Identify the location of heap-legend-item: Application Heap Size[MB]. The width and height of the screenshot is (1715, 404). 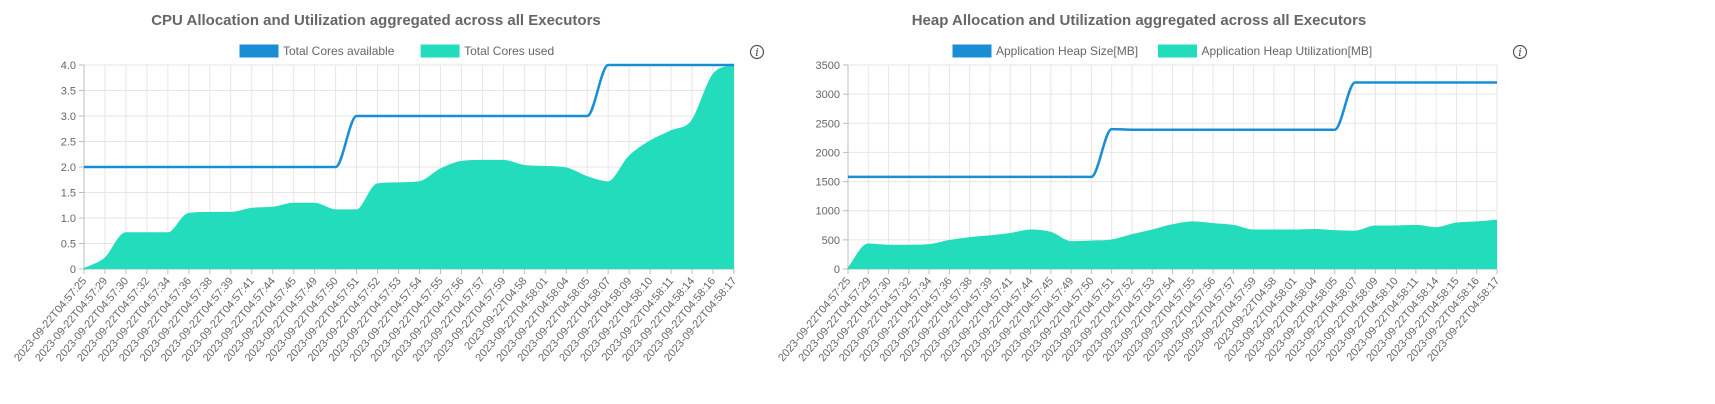
(1045, 51).